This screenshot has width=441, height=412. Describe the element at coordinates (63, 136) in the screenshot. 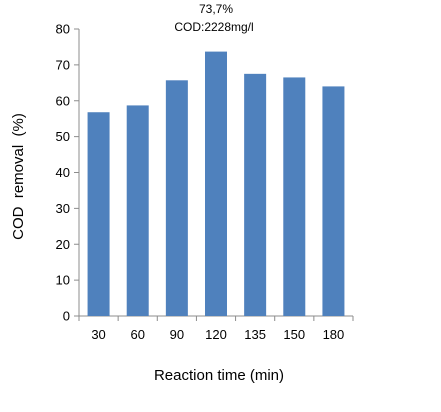

I see `y-tick-label: 50` at that location.